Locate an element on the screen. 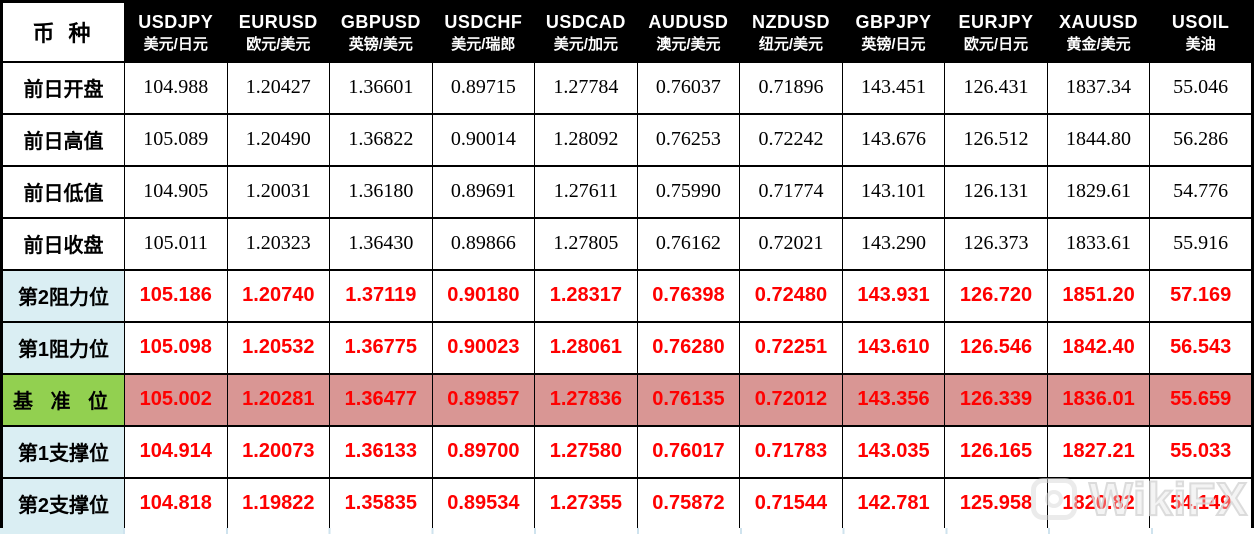 This screenshot has height=534, width=1254. column-name-cn: 英镑/美元 is located at coordinates (380, 44).